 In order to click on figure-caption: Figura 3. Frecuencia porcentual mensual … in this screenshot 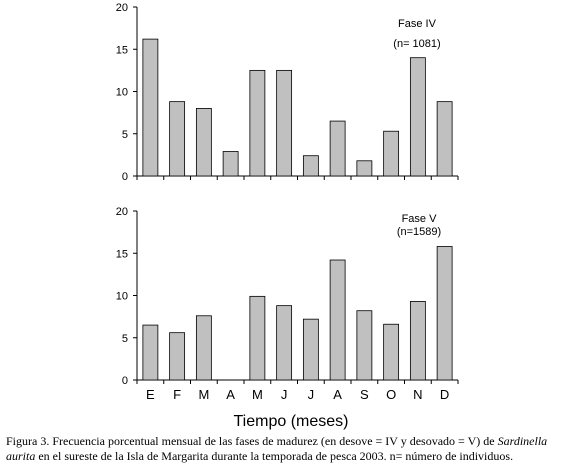, I will do `click(289, 449)`.